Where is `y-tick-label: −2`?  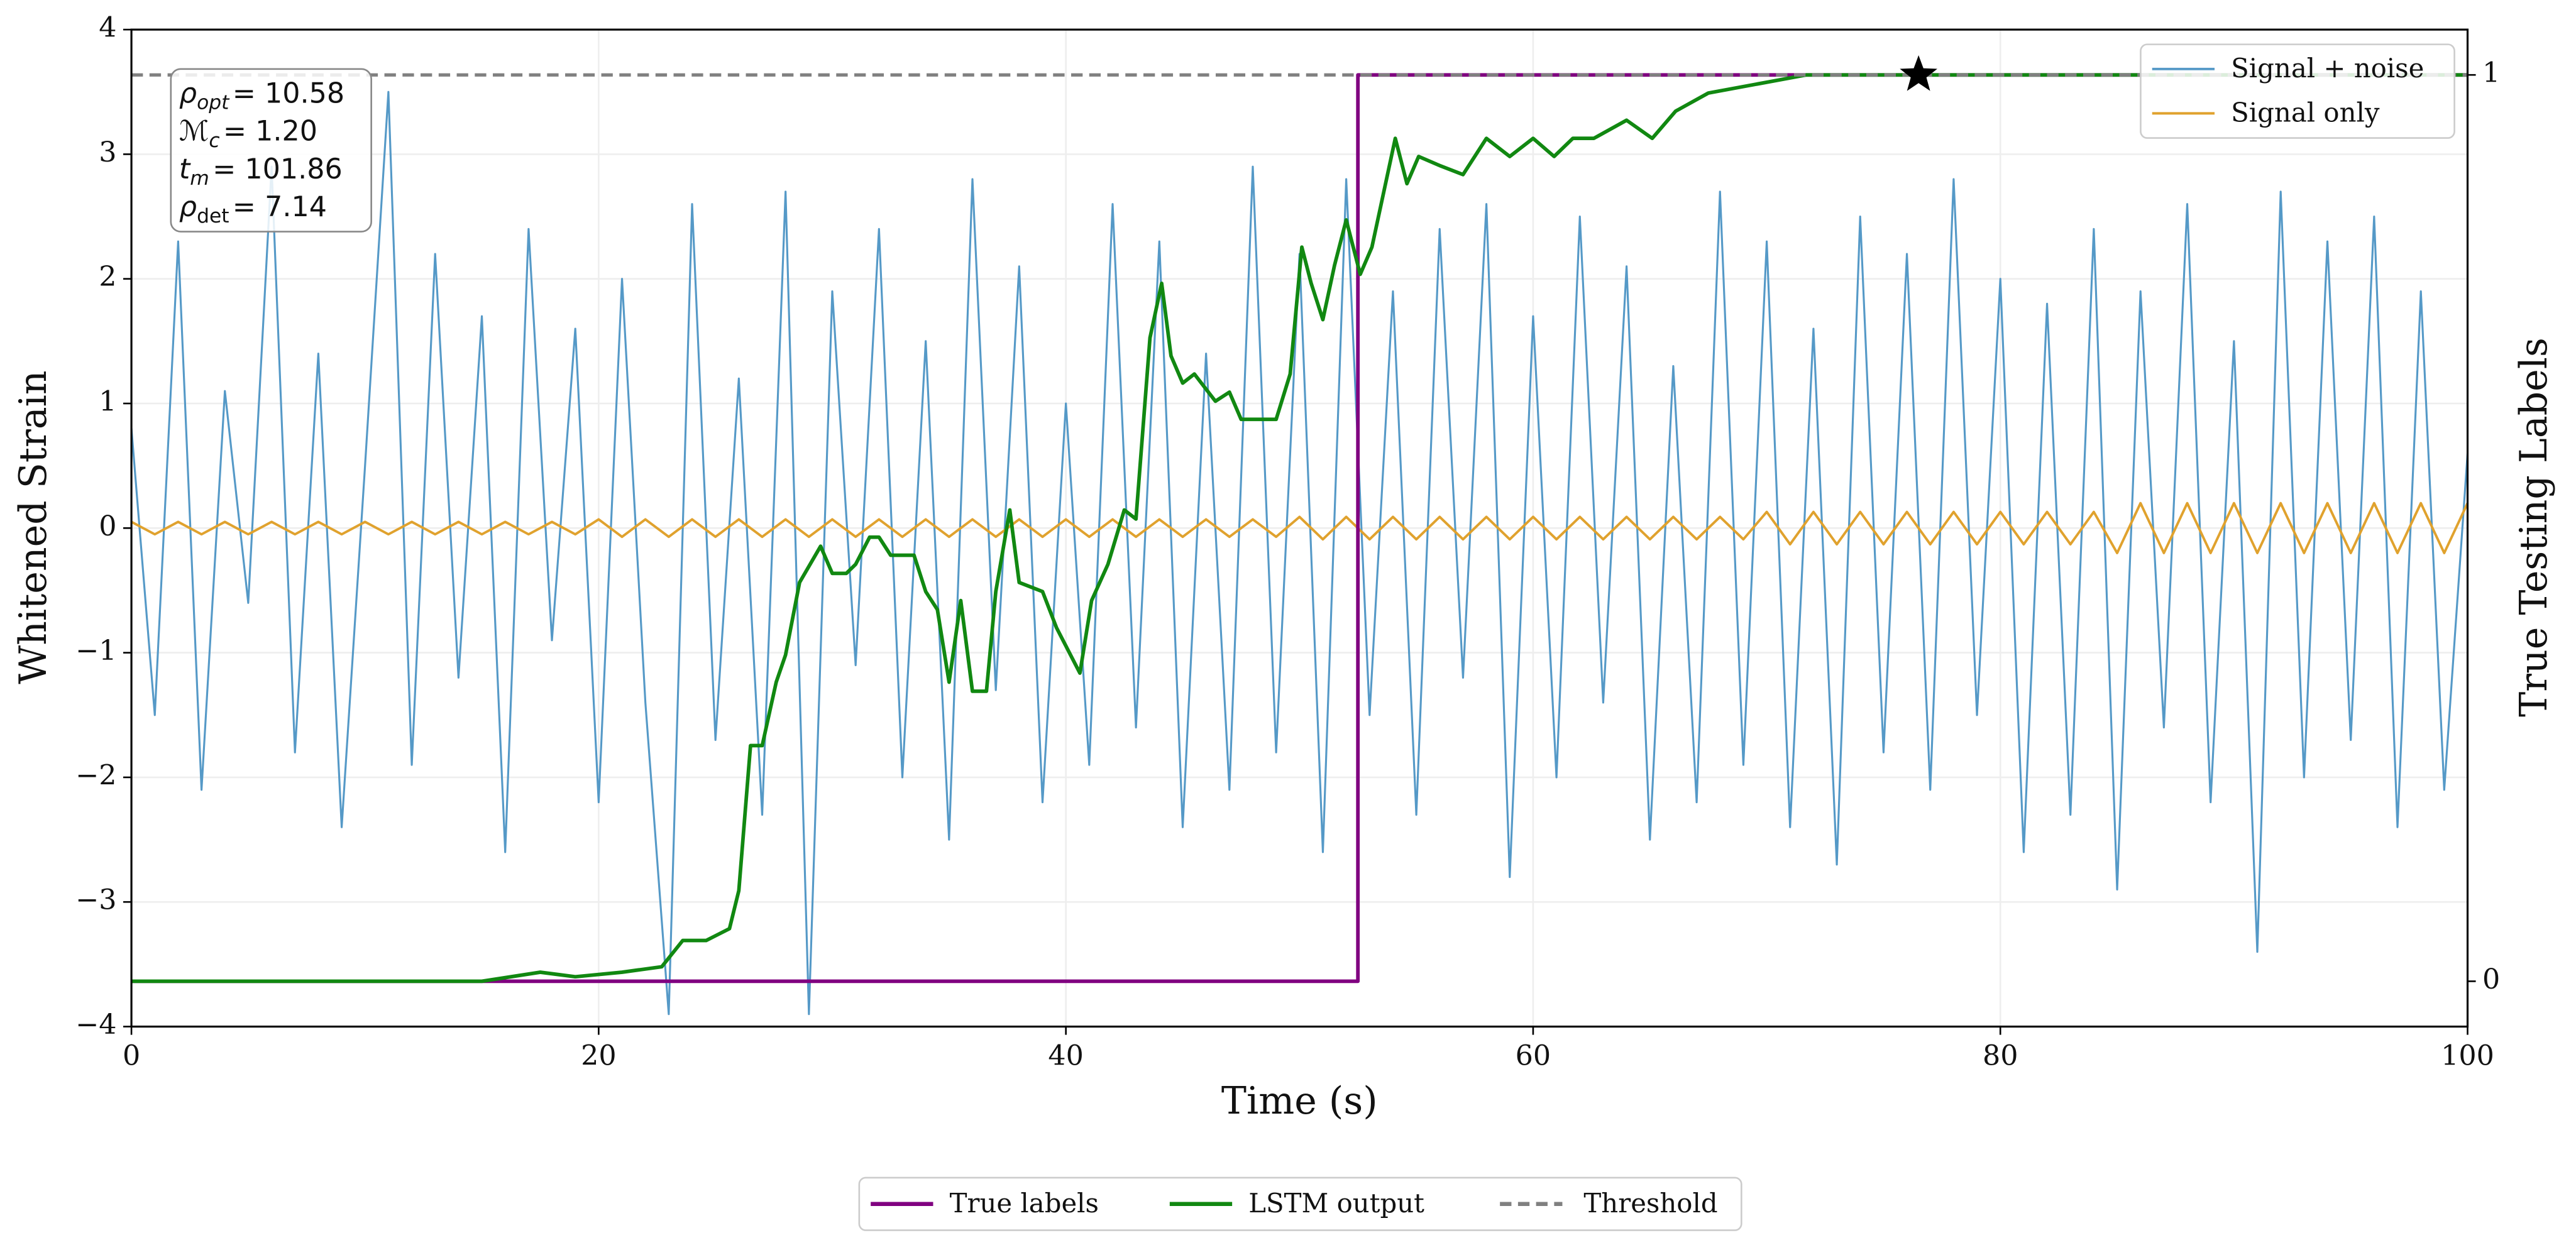 y-tick-label: −2 is located at coordinates (95, 775).